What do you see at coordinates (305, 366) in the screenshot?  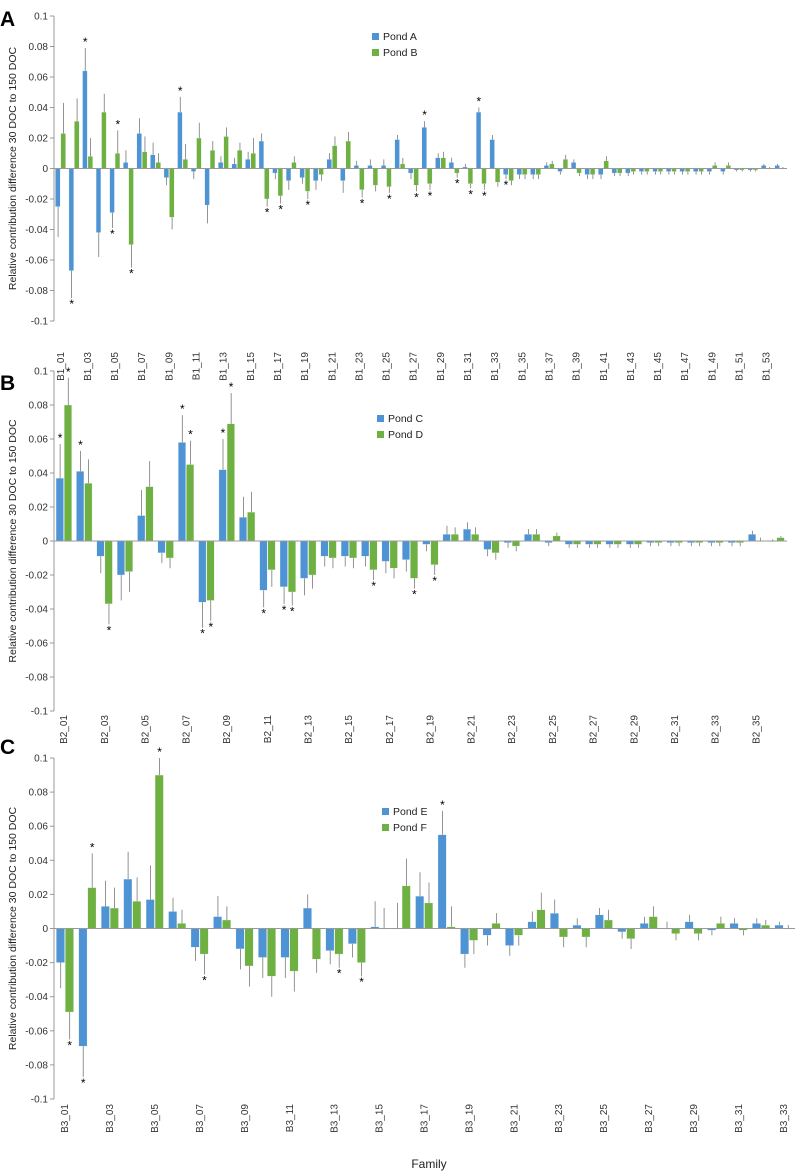 I see `x-tick-label: B1_19` at bounding box center [305, 366].